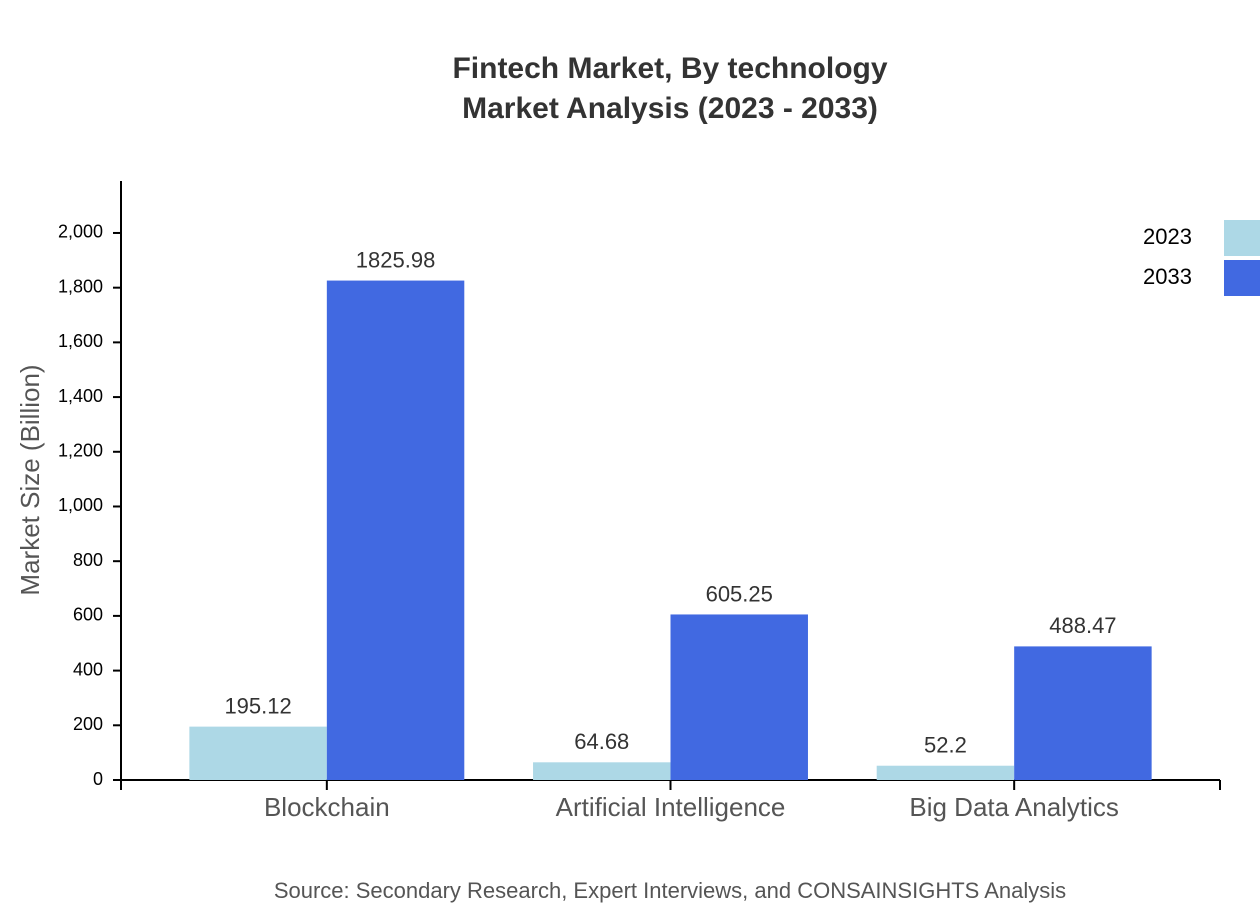  What do you see at coordinates (80, 341) in the screenshot?
I see `y-tick-label: 1,600` at bounding box center [80, 341].